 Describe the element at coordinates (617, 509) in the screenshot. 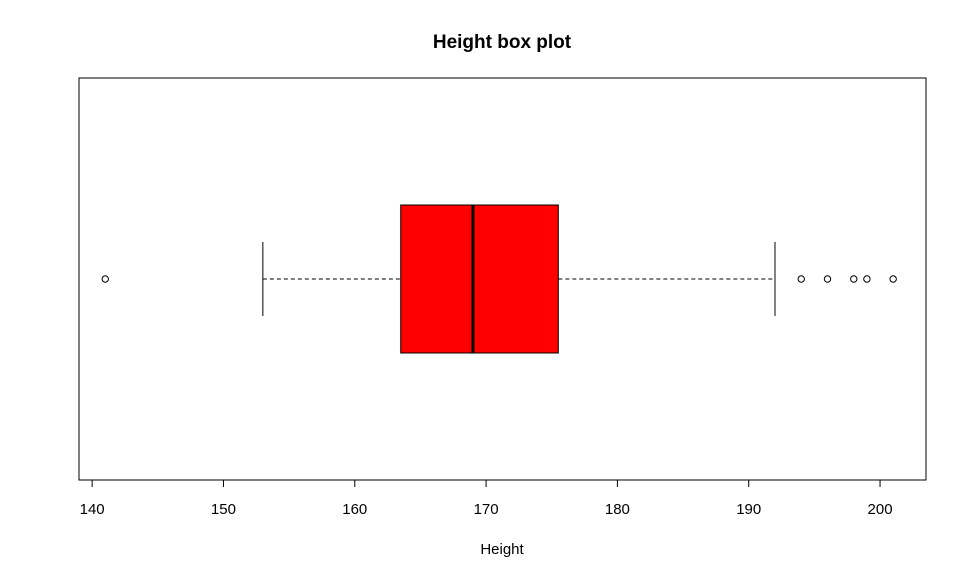

I see `x-tick-label-180: 180` at that location.